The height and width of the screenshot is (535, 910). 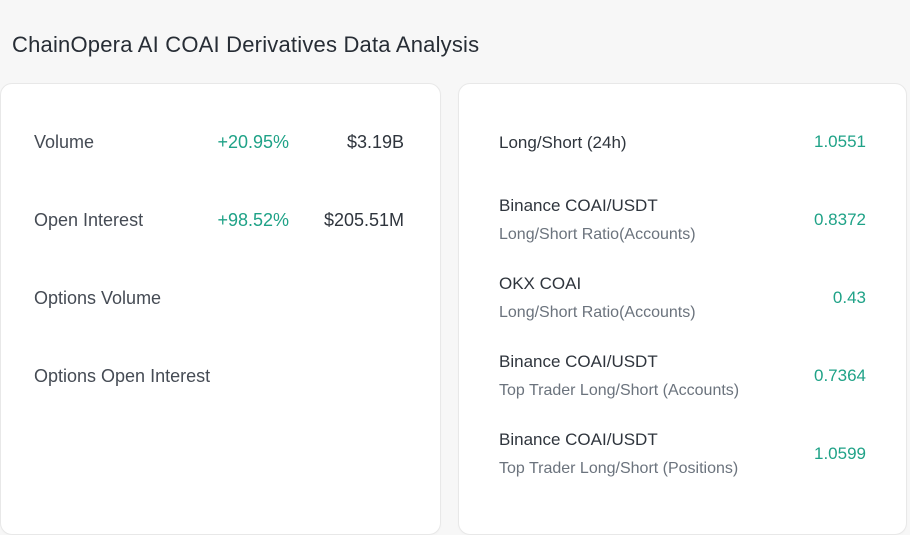 What do you see at coordinates (540, 283) in the screenshot?
I see `ratio-label: OKX COAI` at bounding box center [540, 283].